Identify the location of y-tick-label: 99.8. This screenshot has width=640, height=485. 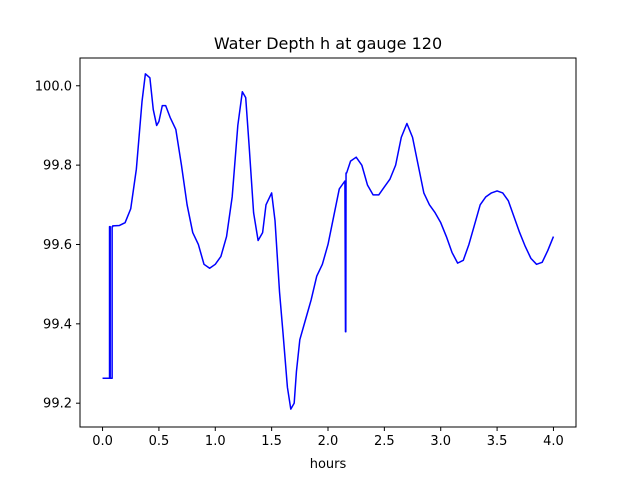
(57, 166).